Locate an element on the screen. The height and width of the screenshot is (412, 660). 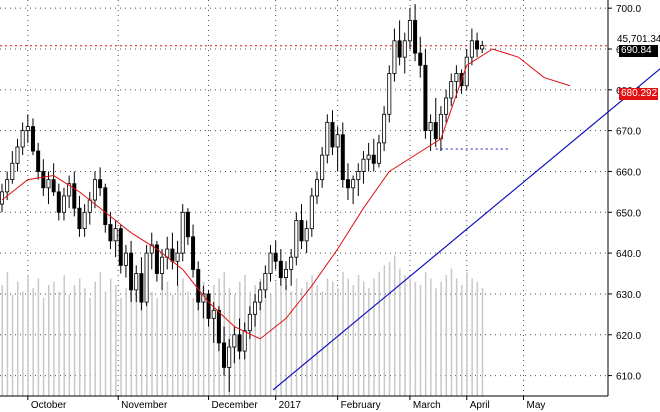
x-tick-label: May is located at coordinates (536, 405).